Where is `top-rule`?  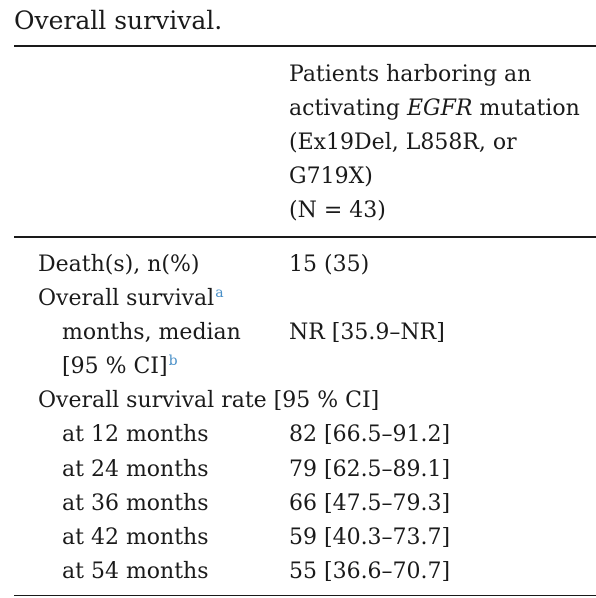 top-rule is located at coordinates (305, 46).